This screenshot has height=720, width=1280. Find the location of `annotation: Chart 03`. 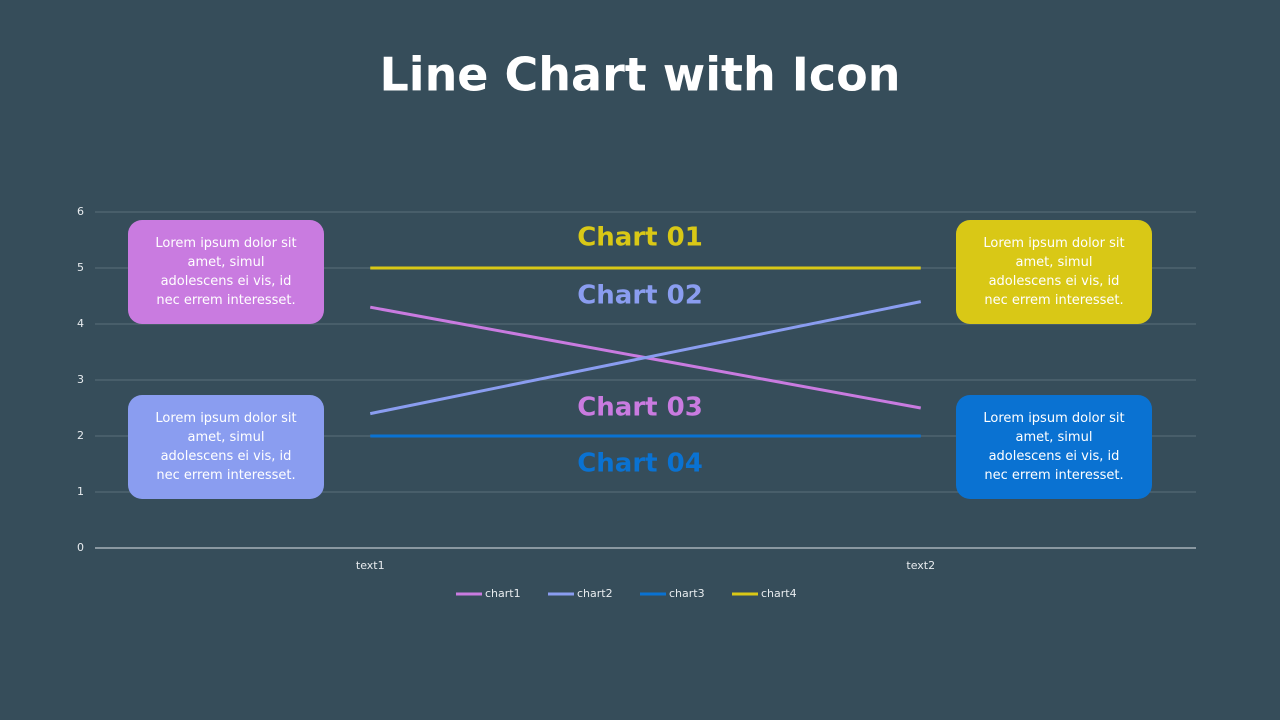

annotation: Chart 03 is located at coordinates (640, 408).